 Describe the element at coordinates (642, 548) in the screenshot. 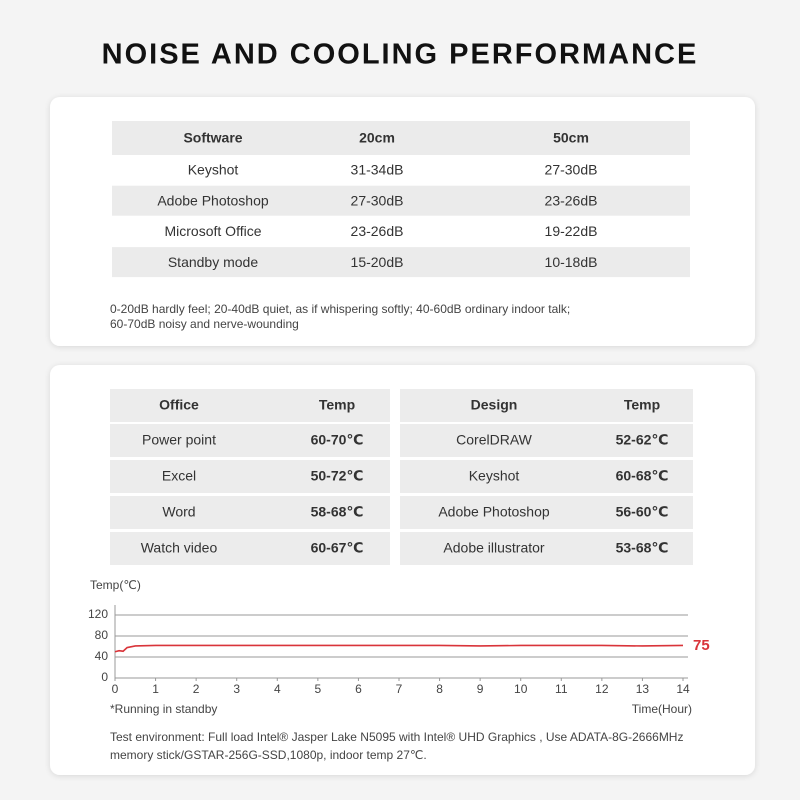

I see `table-cell: 53-68℃` at that location.